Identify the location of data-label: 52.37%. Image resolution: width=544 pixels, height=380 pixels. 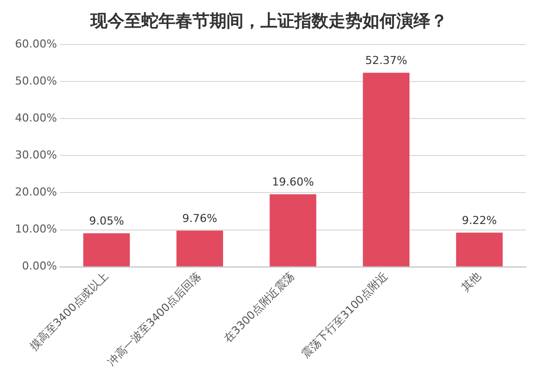
(386, 61).